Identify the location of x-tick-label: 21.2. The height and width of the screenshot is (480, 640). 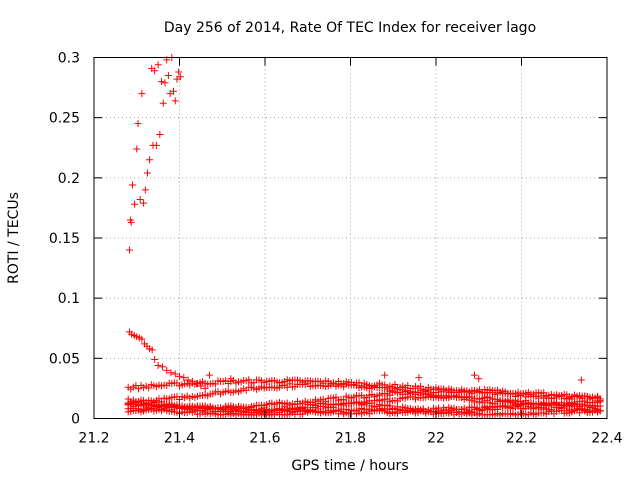
(93, 439).